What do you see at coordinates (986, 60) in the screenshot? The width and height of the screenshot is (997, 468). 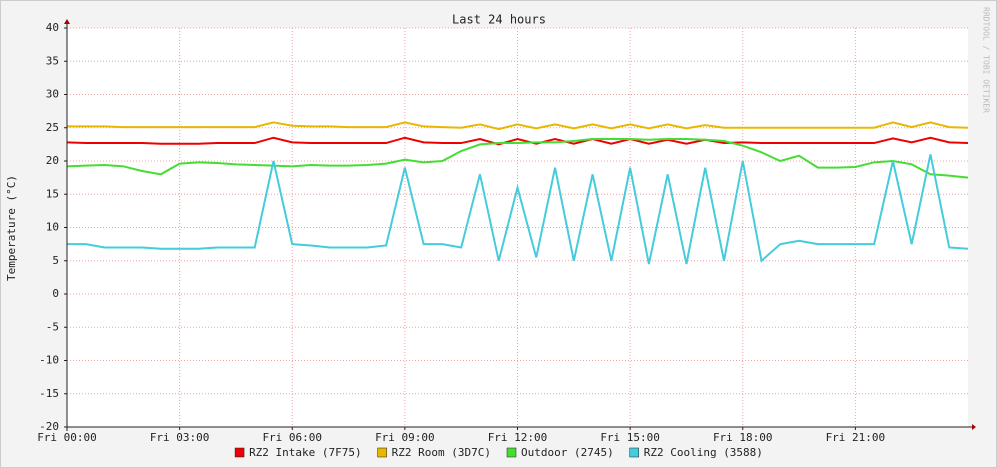 I see `watermark: RRDTOOL / TOBI OETIKER` at bounding box center [986, 60].